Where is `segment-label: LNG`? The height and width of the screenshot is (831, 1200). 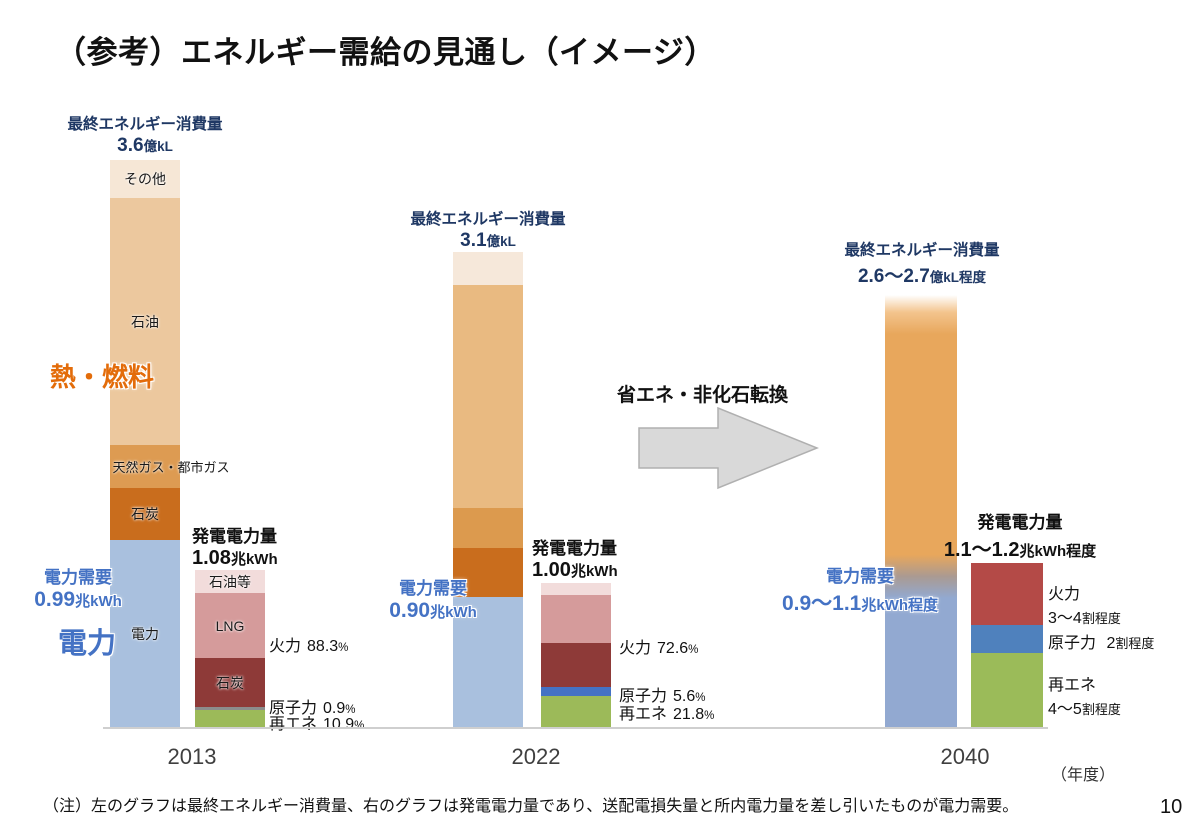
segment-label: LNG is located at coordinates (230, 625).